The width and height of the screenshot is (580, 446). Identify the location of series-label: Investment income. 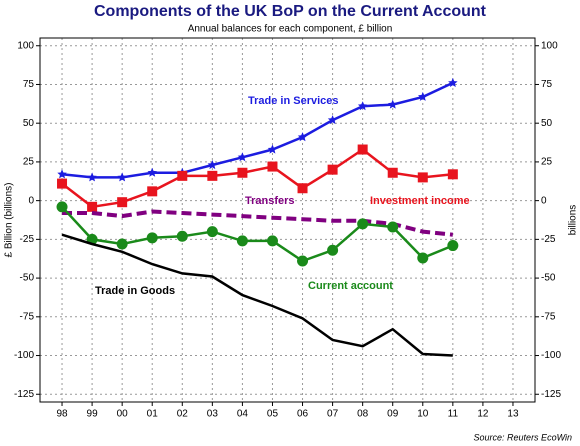
(420, 201).